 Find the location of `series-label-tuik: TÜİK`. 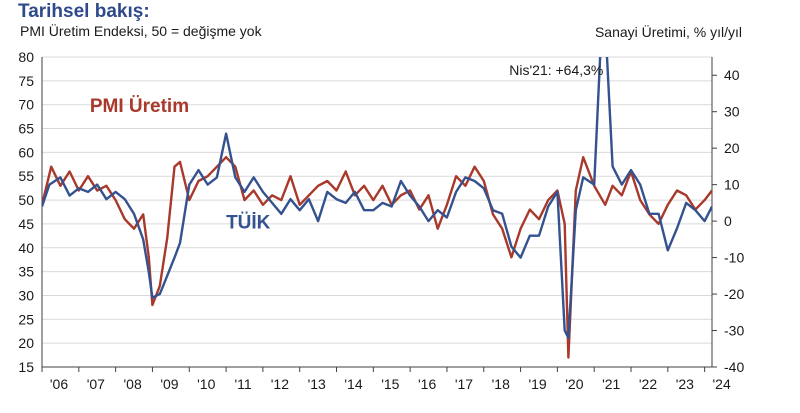

series-label-tuik: TÜİK is located at coordinates (248, 223).